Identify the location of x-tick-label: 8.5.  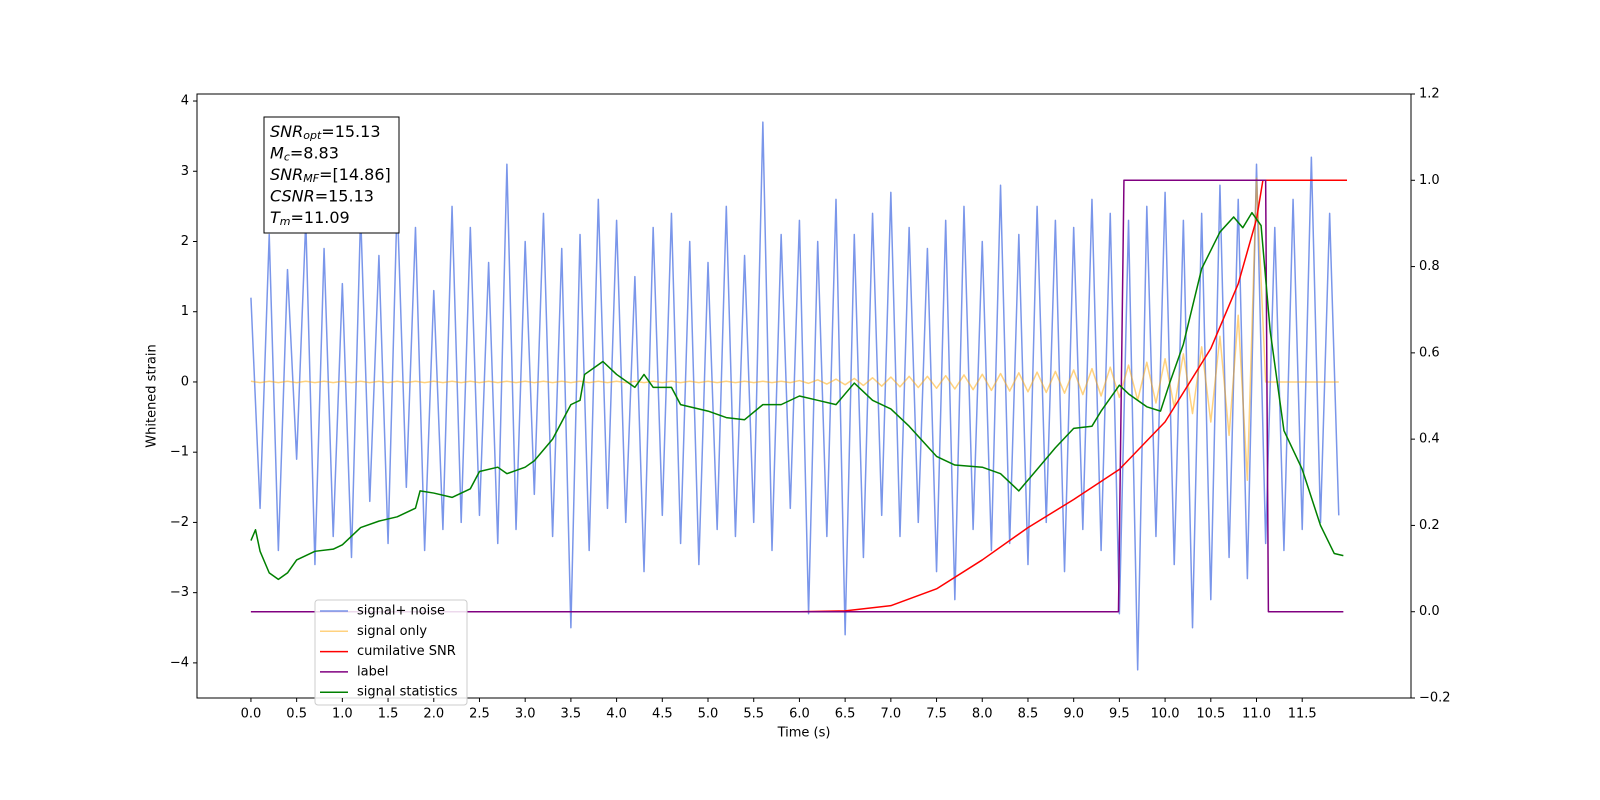
(1028, 714).